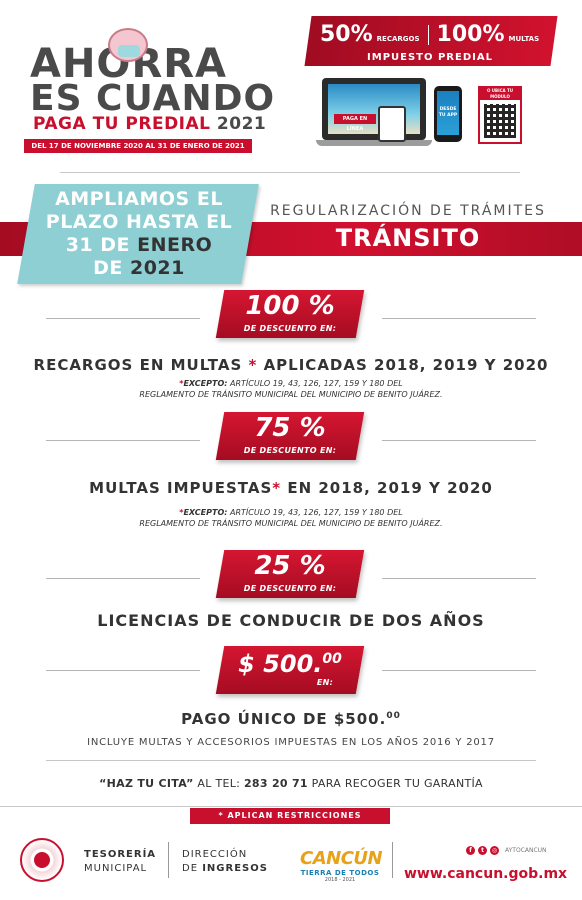 This screenshot has width=582, height=900. What do you see at coordinates (290, 566) in the screenshot?
I see `discount-pct: 25 %` at bounding box center [290, 566].